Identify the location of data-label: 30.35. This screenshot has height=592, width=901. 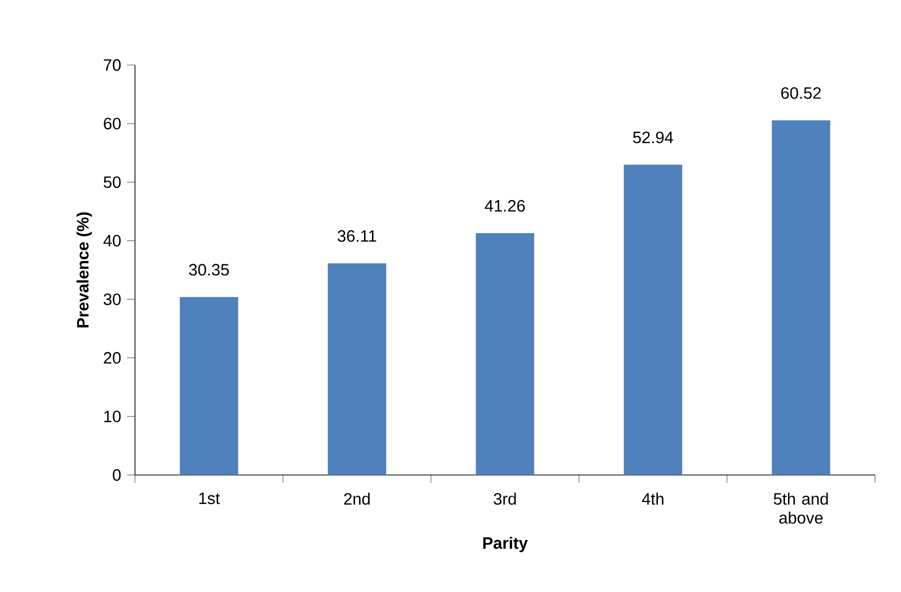
(209, 270).